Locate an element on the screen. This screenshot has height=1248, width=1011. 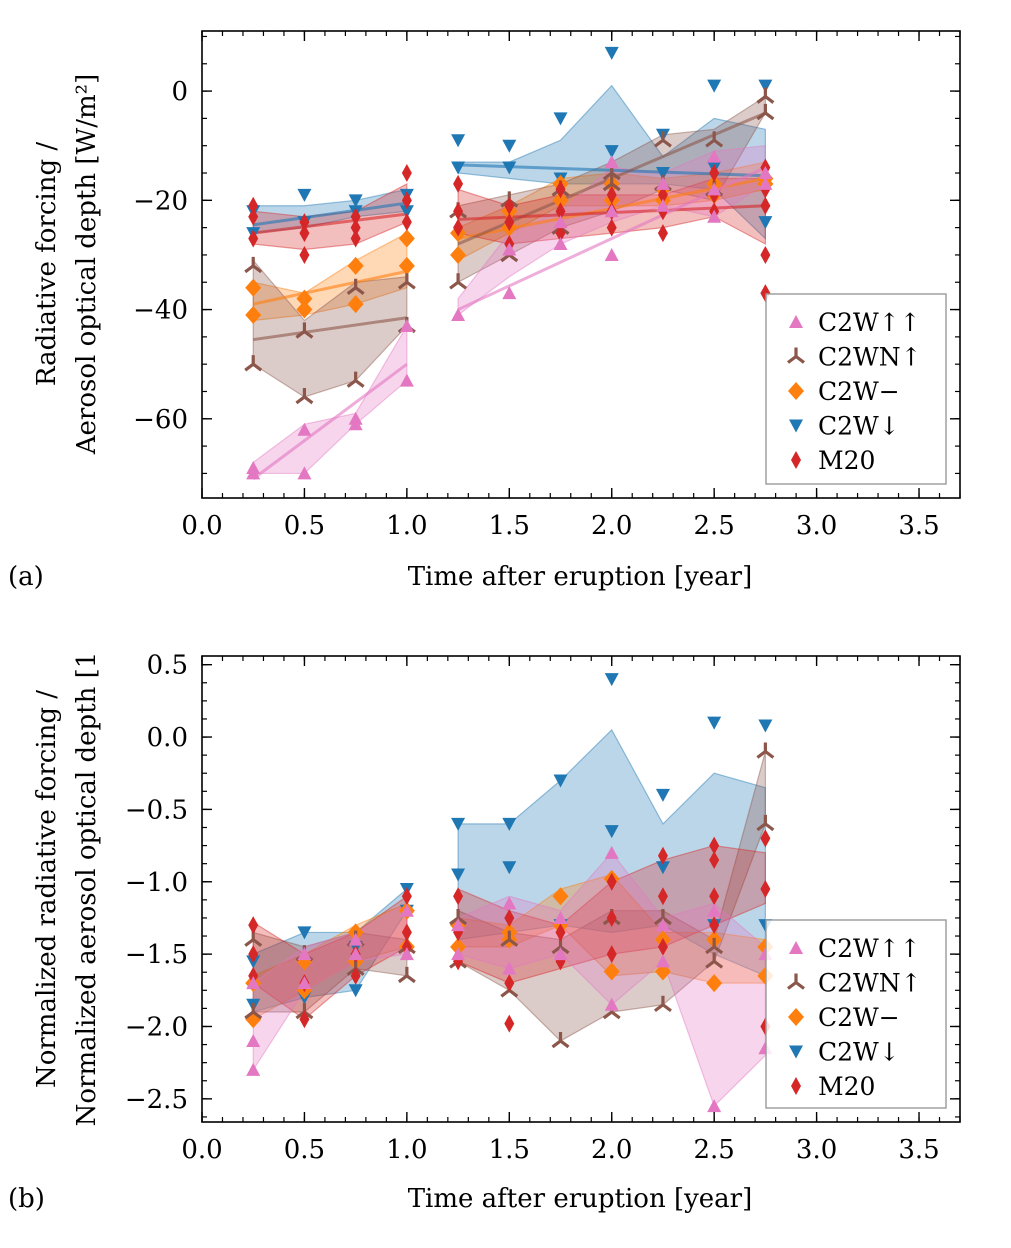
legend-marker-c2wn-up is located at coordinates (796, 355).